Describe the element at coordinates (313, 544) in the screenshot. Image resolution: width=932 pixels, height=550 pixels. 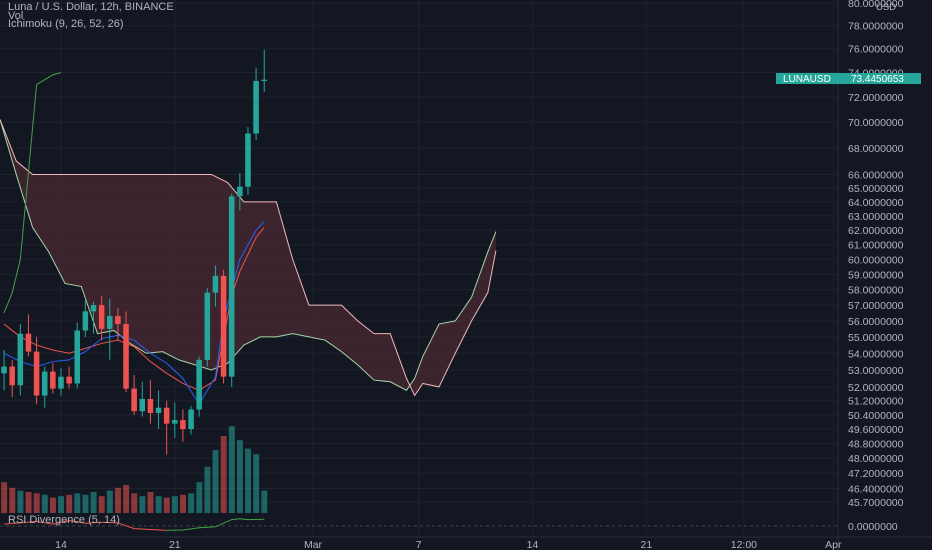
I see `time-tick-label: Mar` at that location.